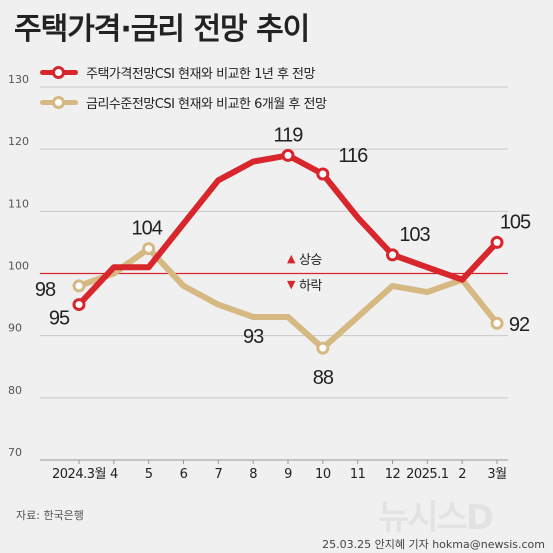 The height and width of the screenshot is (553, 553). Describe the element at coordinates (18, 141) in the screenshot. I see `y-tick-label: 120` at that location.